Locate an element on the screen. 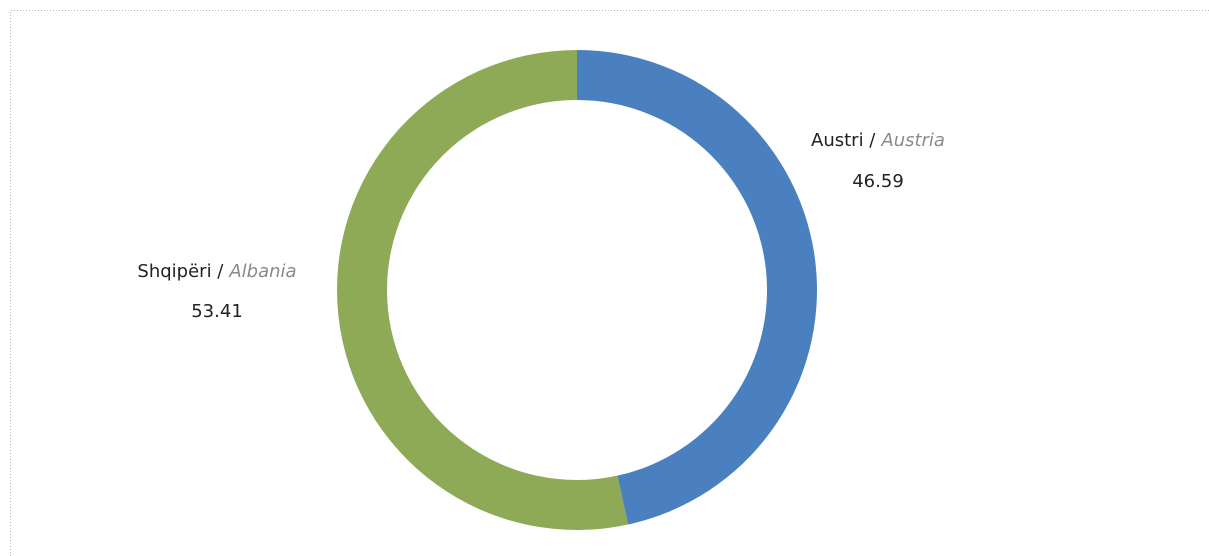 This screenshot has width=1209, height=556. label-local: Shqipëri / is located at coordinates (180, 271).